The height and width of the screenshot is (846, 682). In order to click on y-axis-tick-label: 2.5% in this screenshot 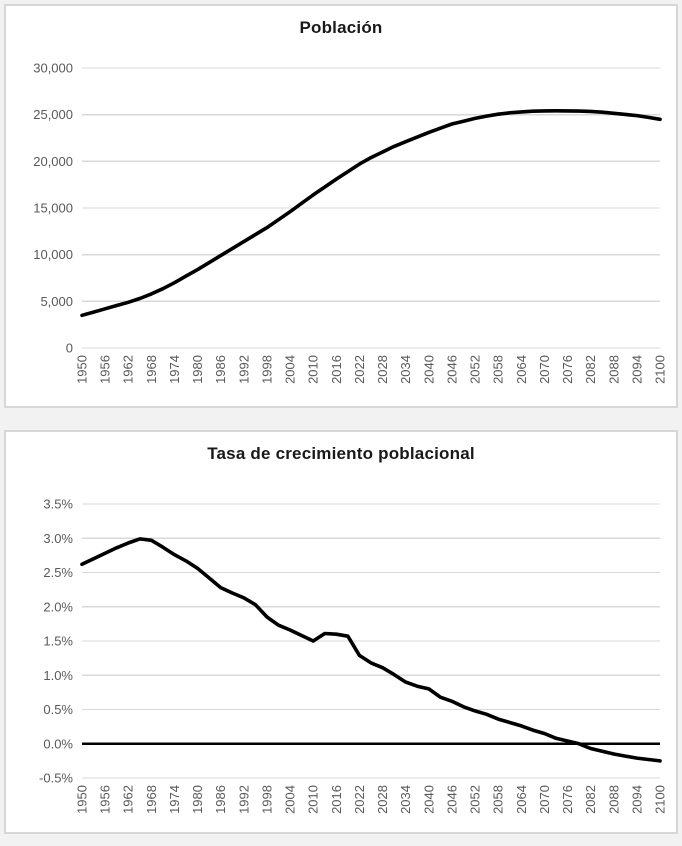, I will do `click(58, 572)`.